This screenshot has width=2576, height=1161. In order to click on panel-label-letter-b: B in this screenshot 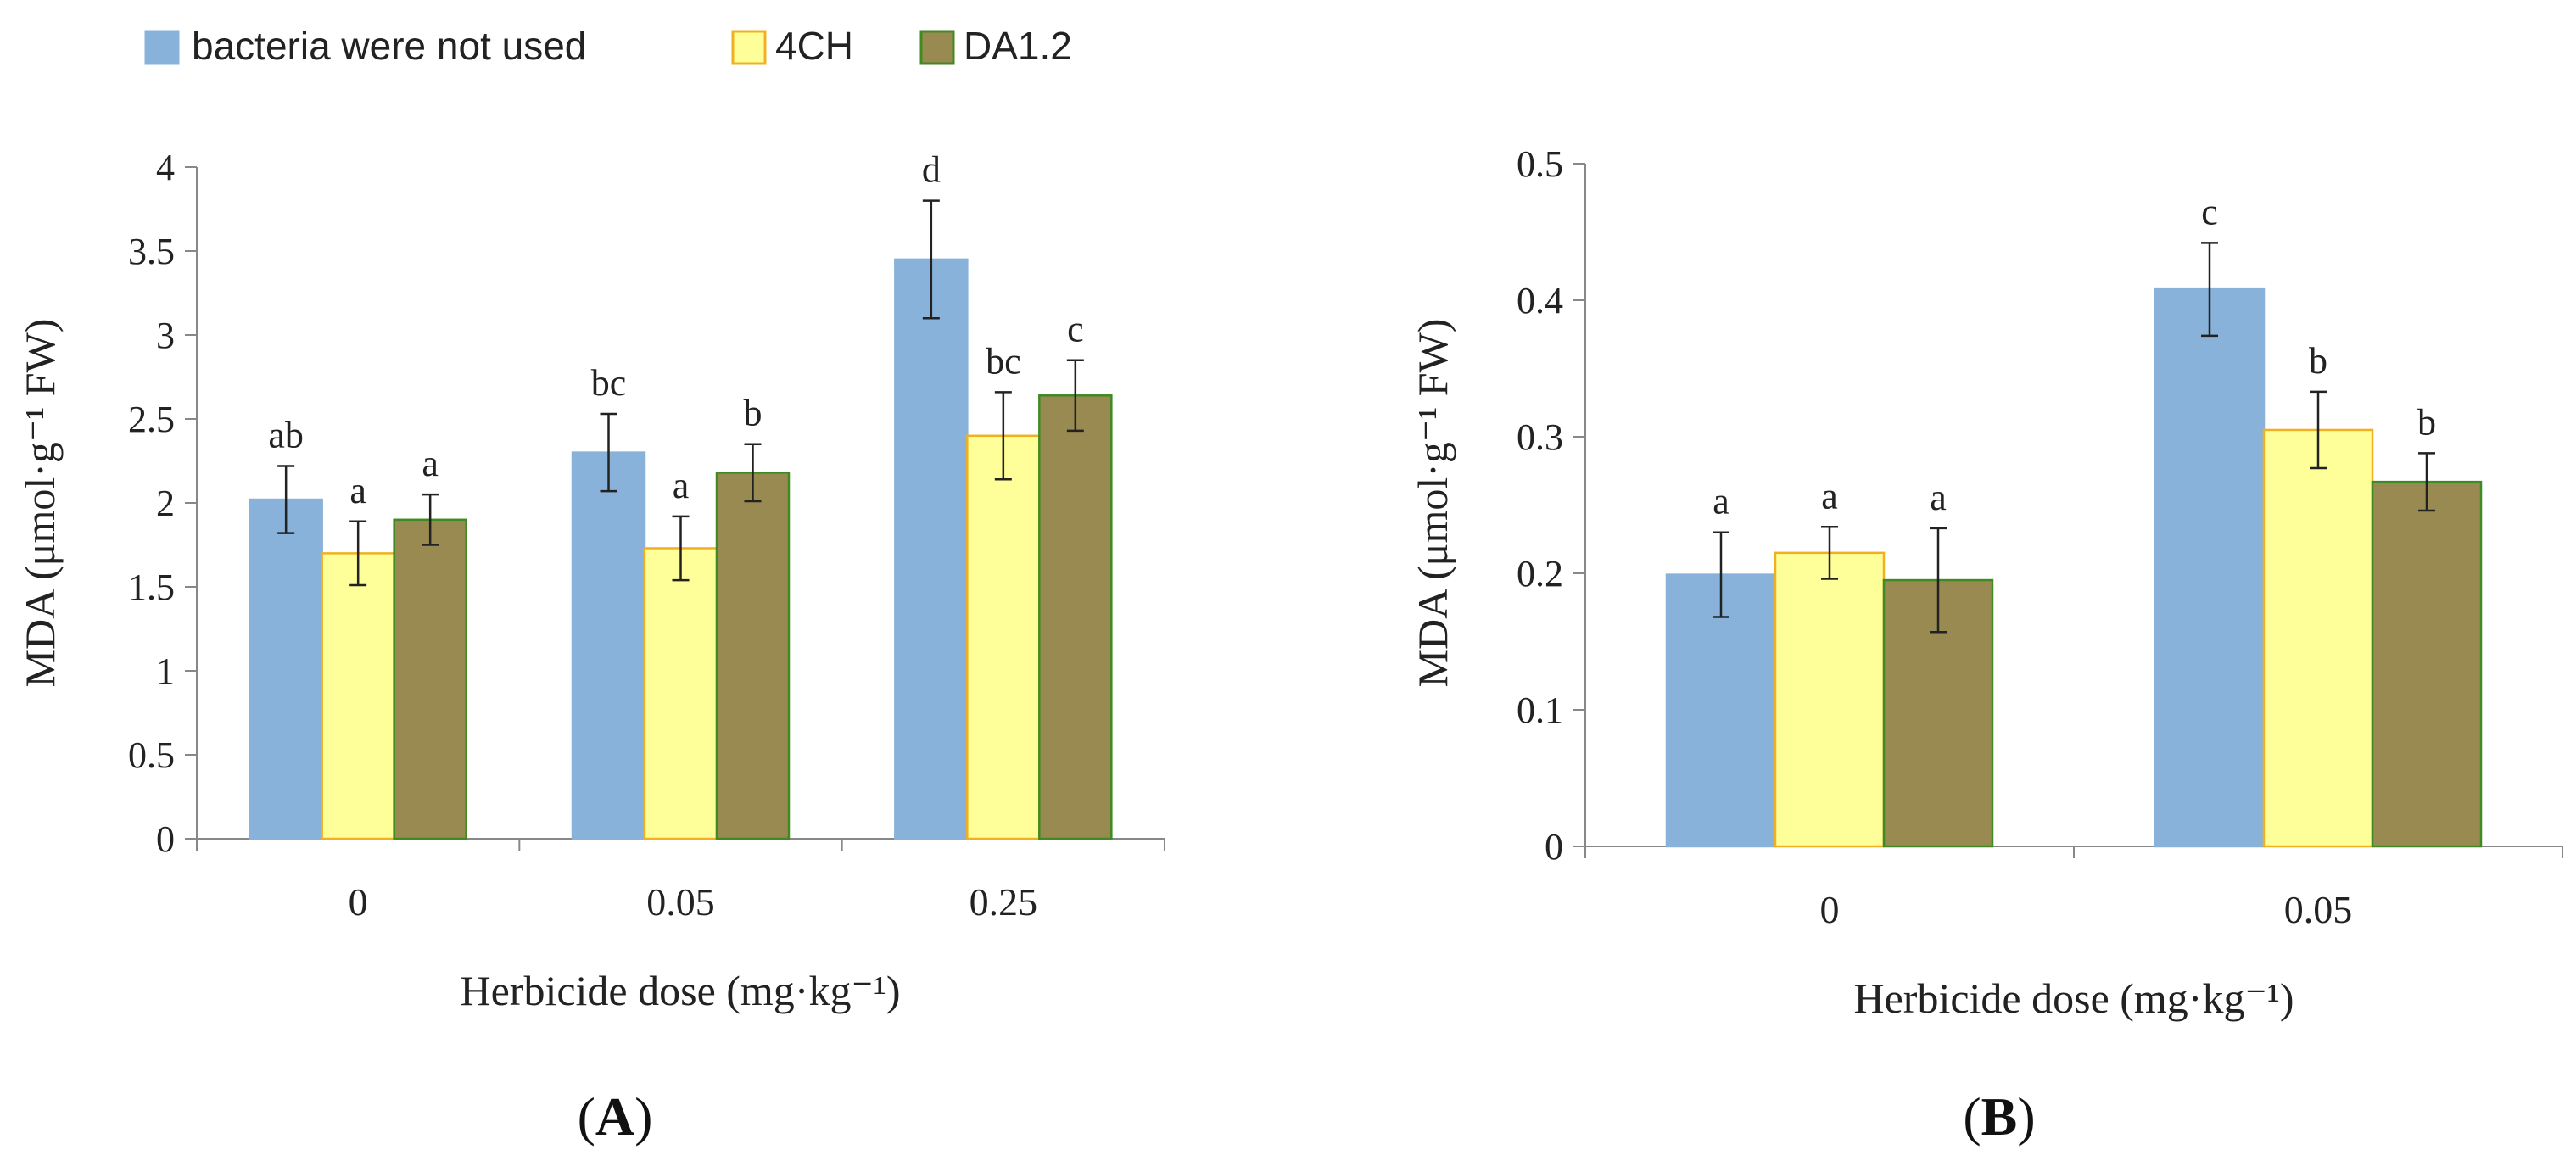, I will do `click(1999, 1116)`.